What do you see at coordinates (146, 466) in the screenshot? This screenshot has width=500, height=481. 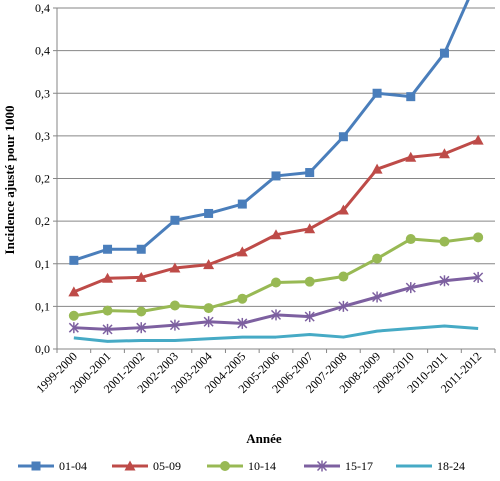 I see `legend-item: 05-09` at bounding box center [146, 466].